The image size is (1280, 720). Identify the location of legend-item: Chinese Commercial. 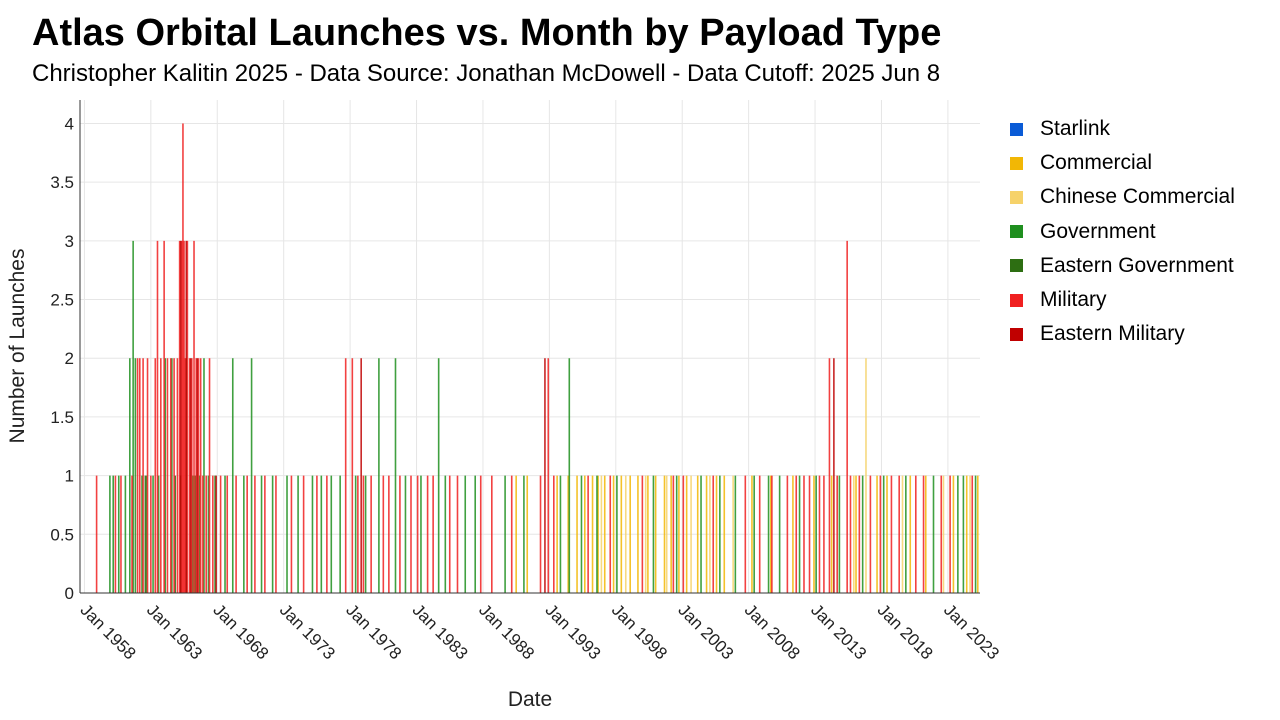
(1122, 197).